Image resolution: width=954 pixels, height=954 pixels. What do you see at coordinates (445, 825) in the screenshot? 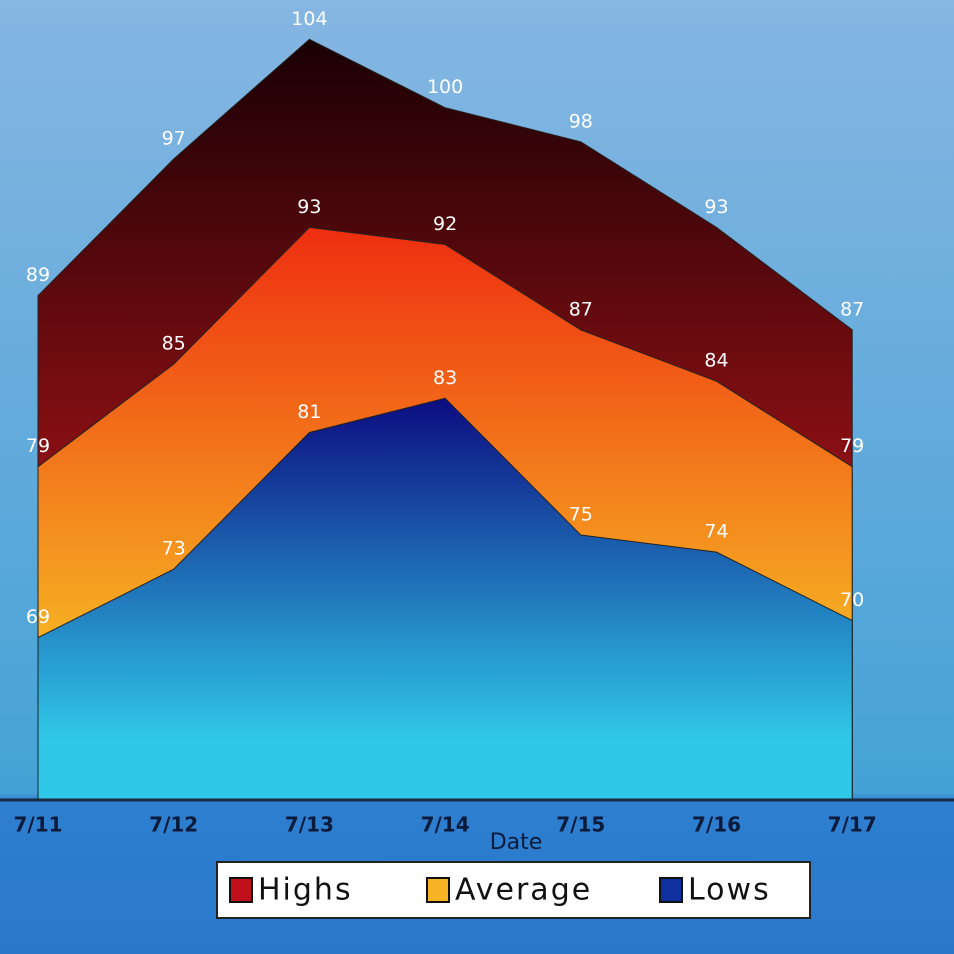
I see `x-tick-label: 7/14` at bounding box center [445, 825].